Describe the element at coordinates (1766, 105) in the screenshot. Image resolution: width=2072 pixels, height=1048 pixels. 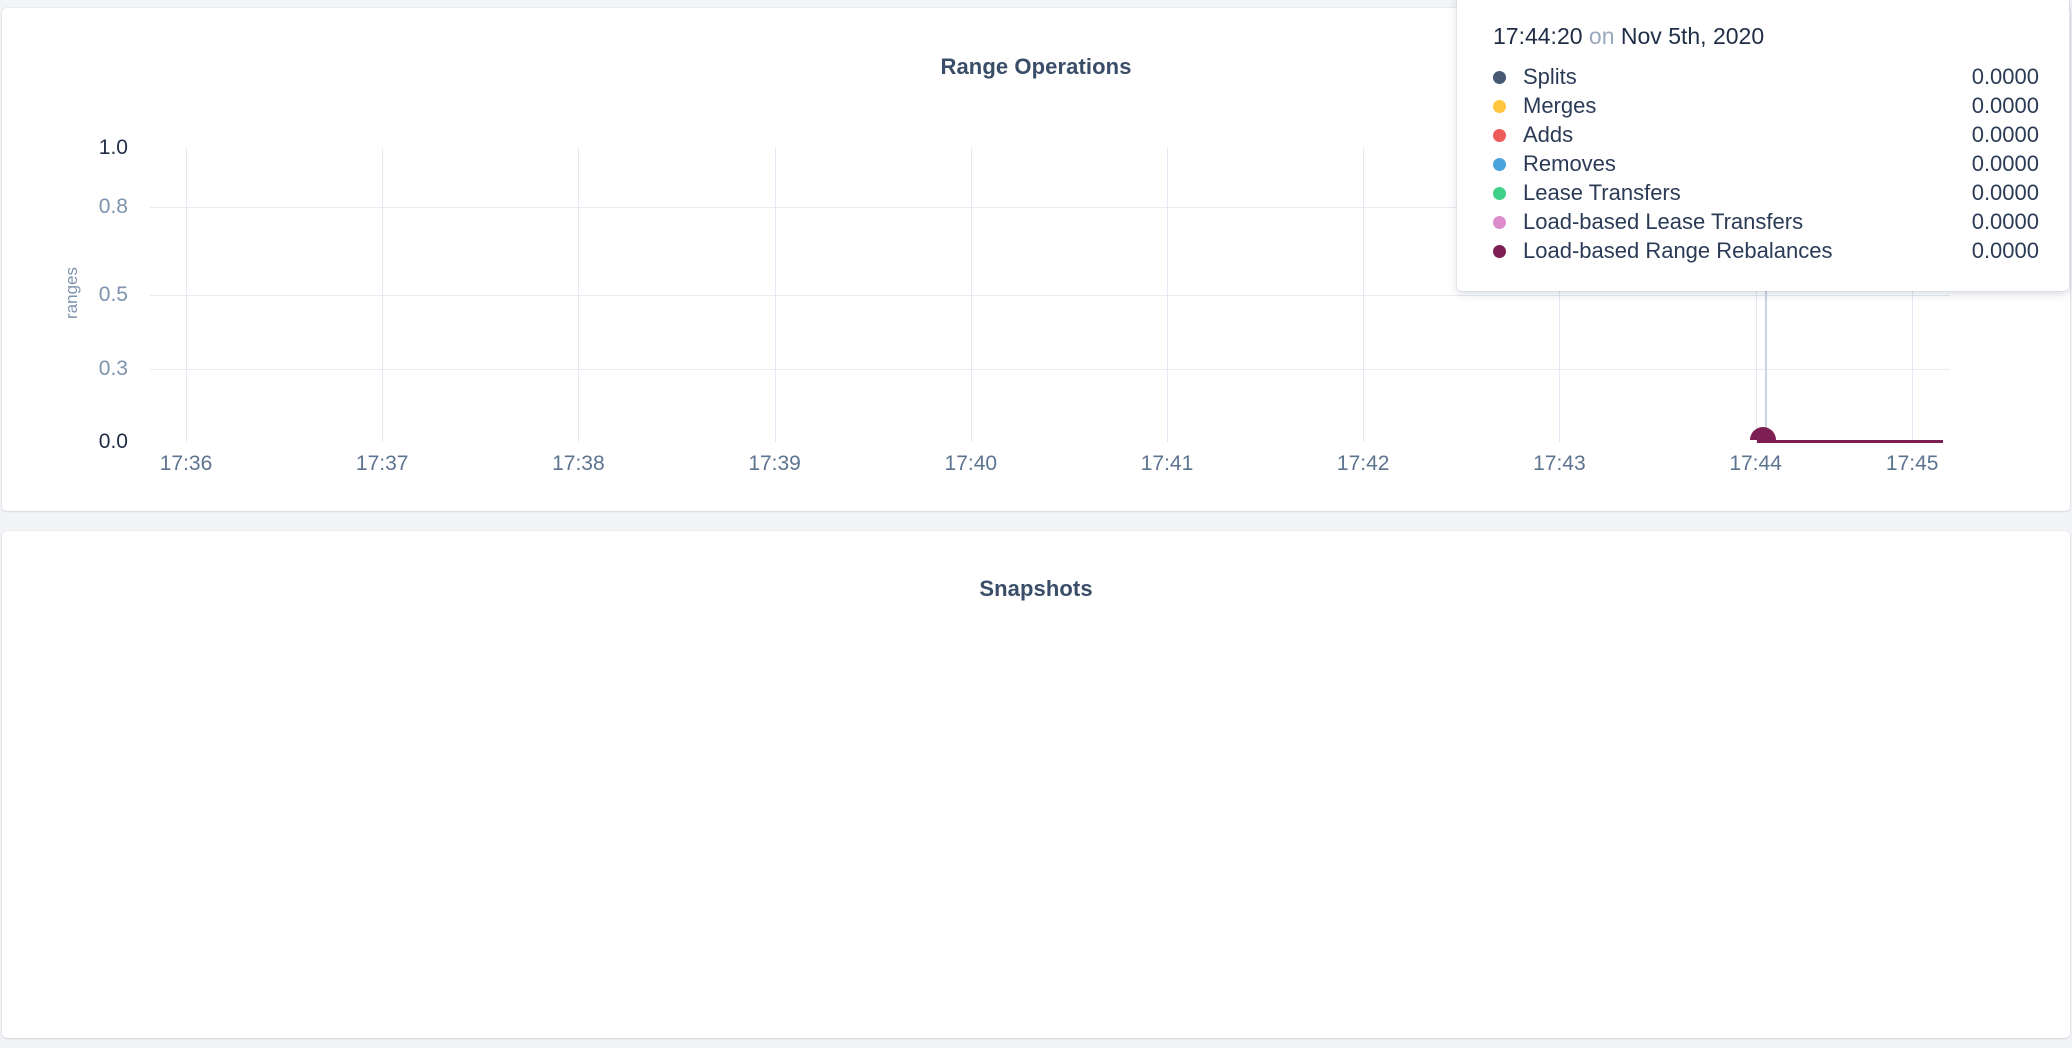
I see `tooltip-row: Merges 0.0000` at that location.